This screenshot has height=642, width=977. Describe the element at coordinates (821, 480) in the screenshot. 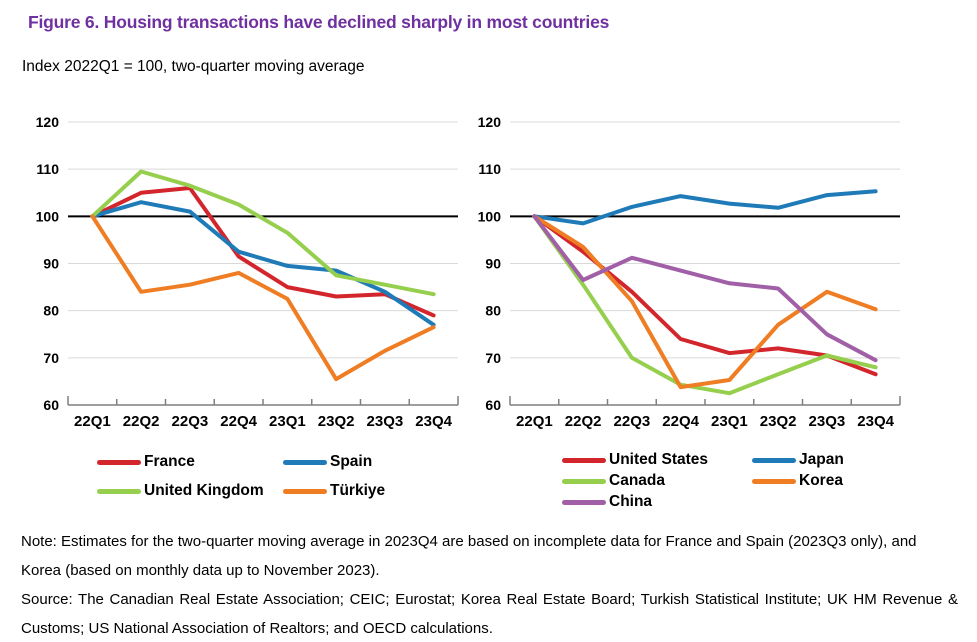

I see `legend-label-korea: Korea` at that location.